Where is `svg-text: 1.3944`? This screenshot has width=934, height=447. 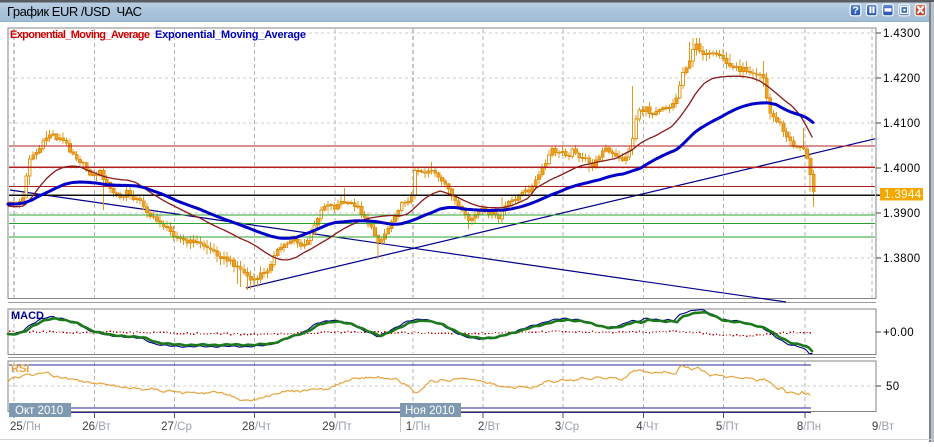
svg-text: 1.3944 is located at coordinates (903, 195).